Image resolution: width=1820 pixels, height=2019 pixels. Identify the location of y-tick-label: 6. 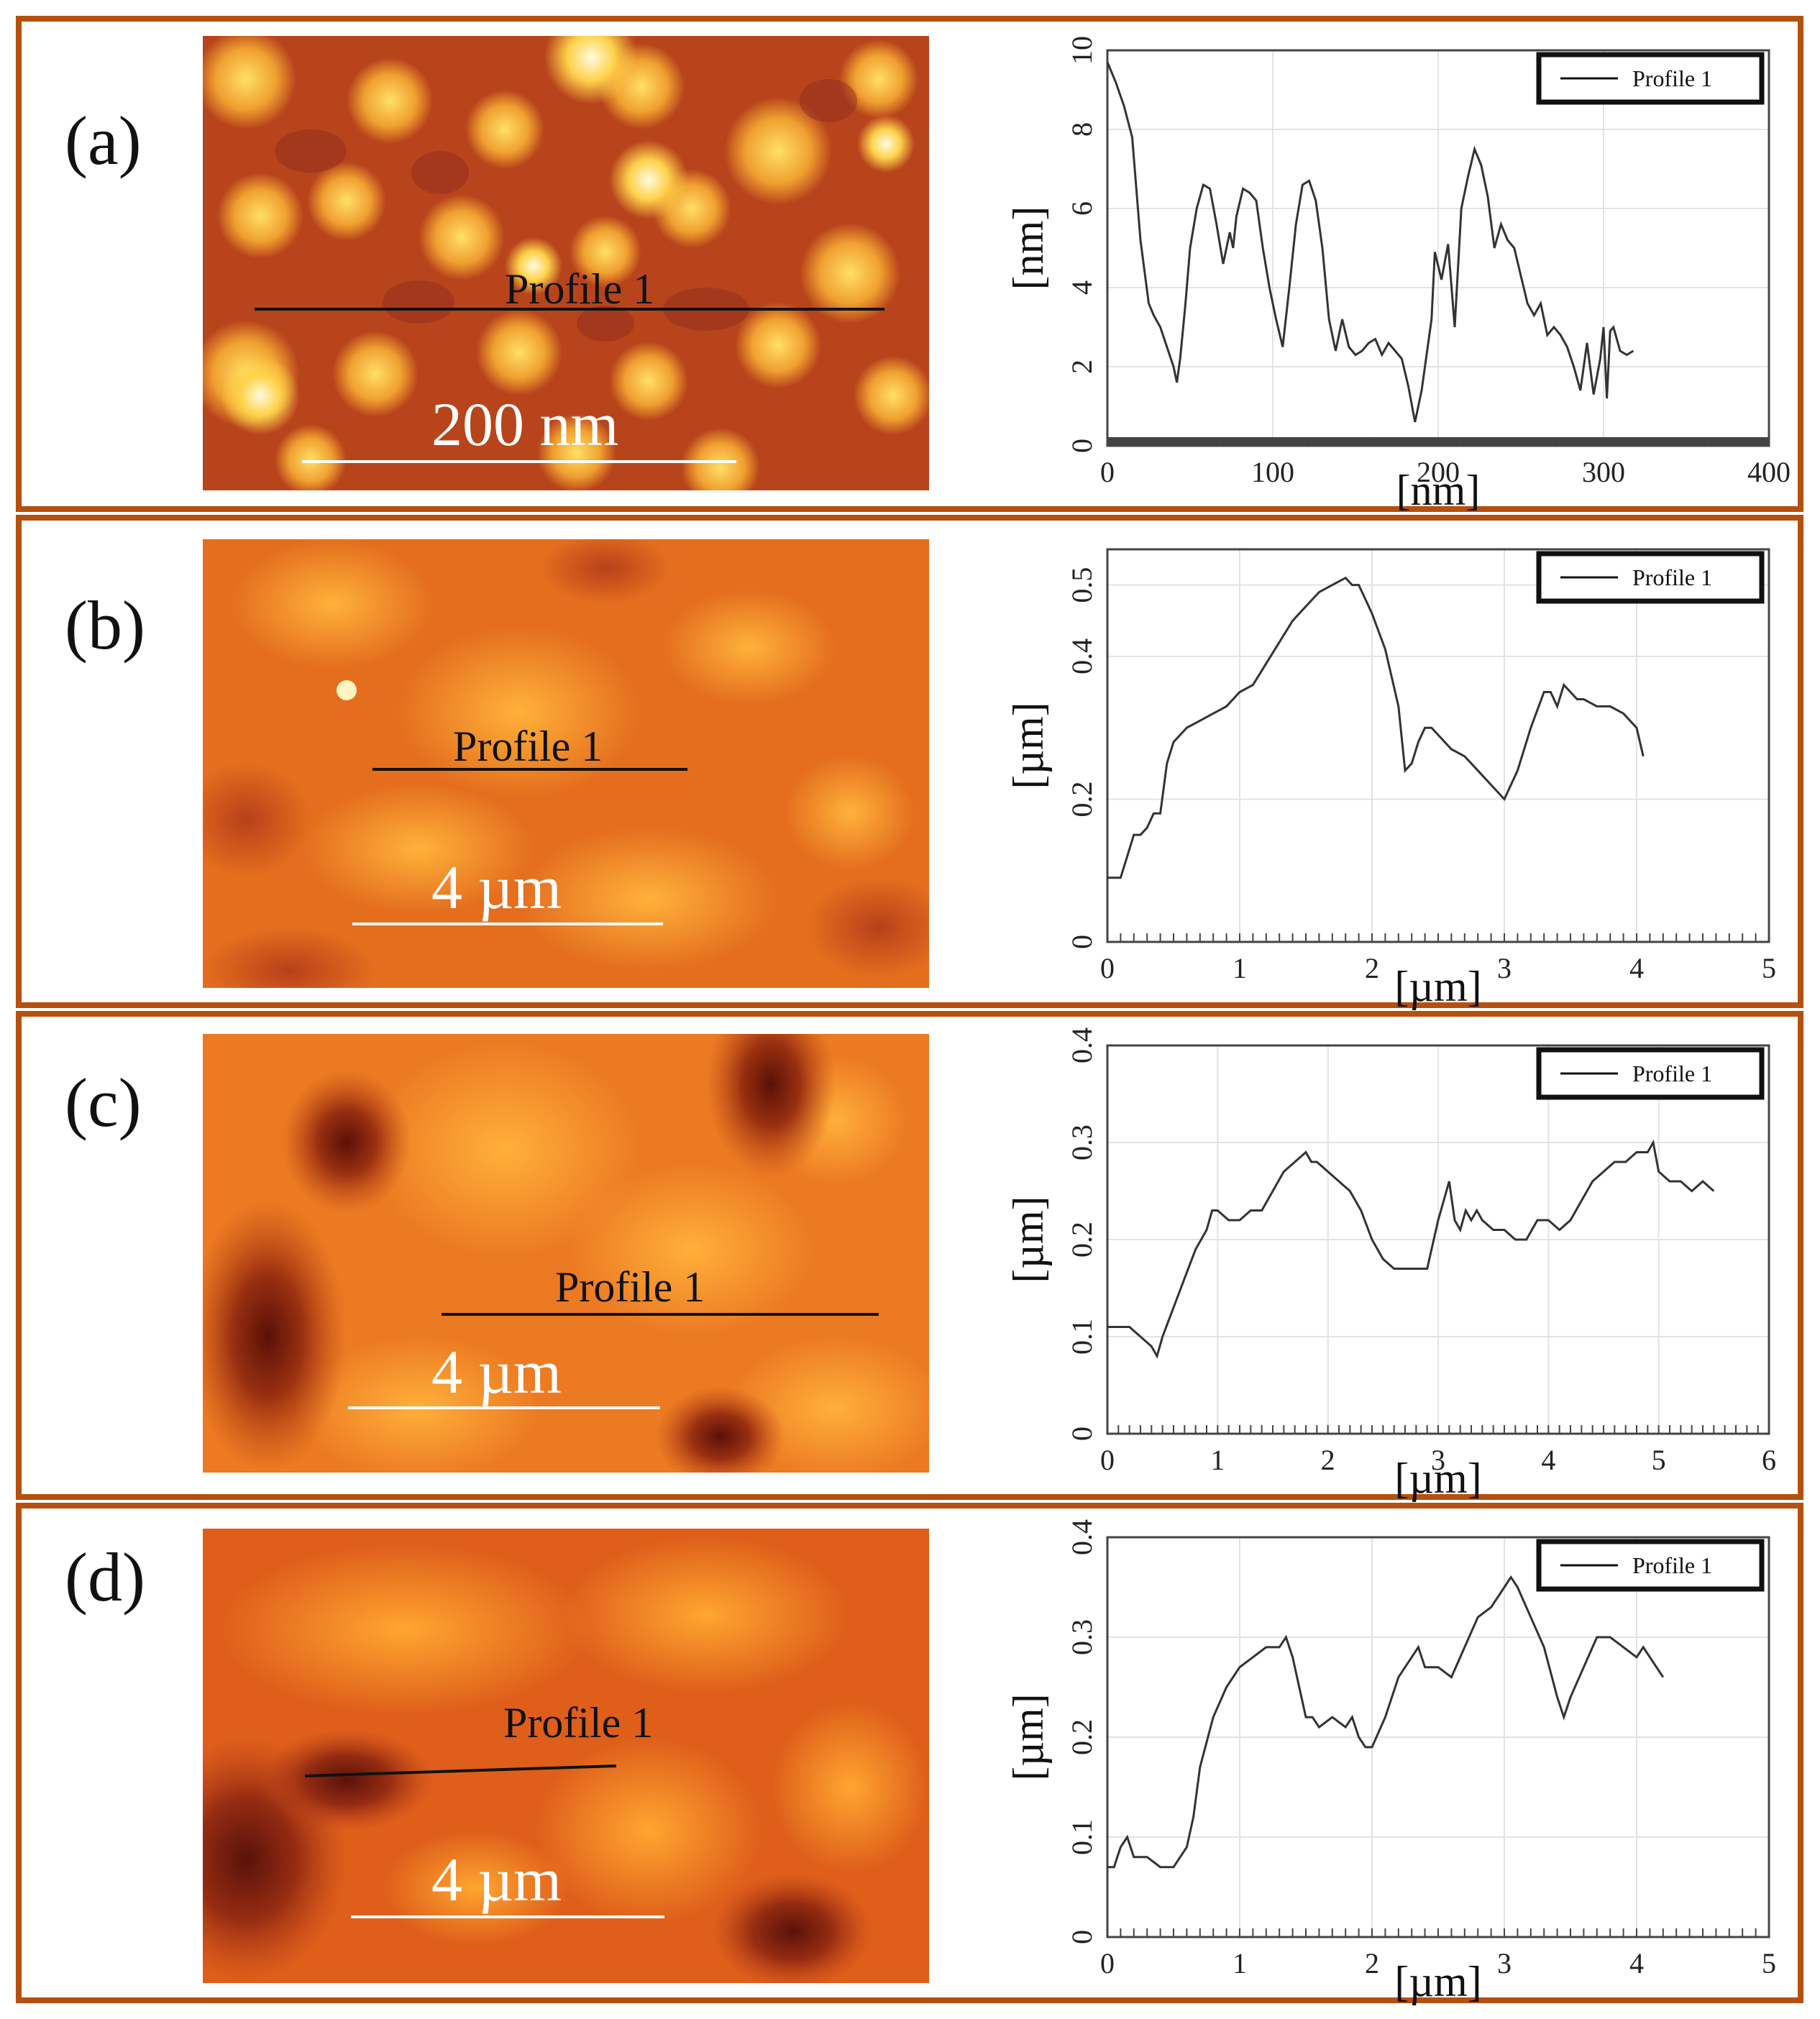
(1082, 208).